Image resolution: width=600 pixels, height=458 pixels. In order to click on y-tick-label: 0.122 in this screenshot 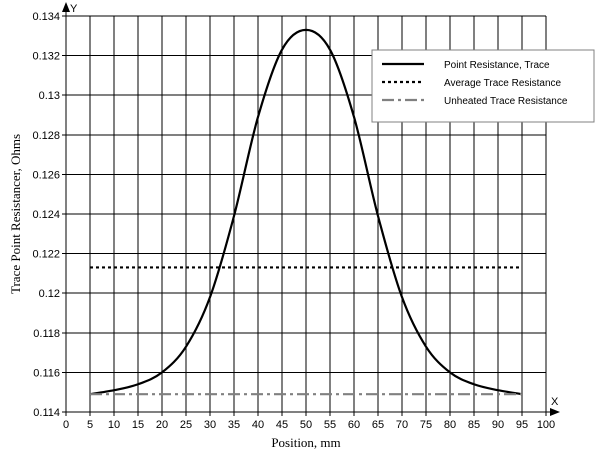, I will do `click(46, 255)`.